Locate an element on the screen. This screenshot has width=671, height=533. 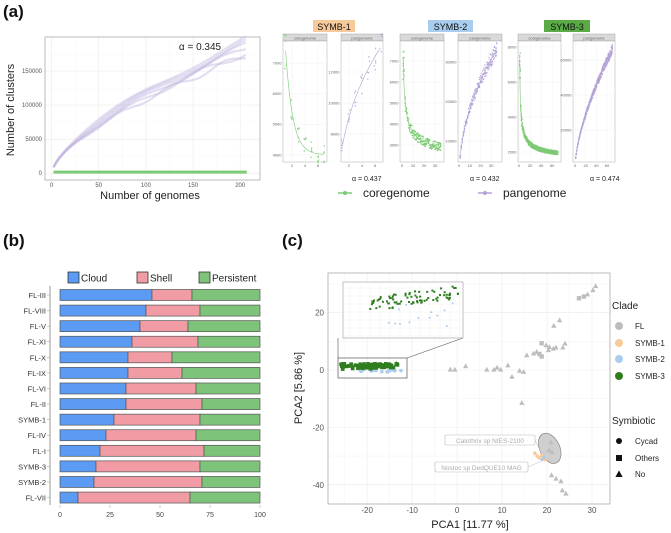
legend-label-persistent: Persistent is located at coordinates (234, 279).